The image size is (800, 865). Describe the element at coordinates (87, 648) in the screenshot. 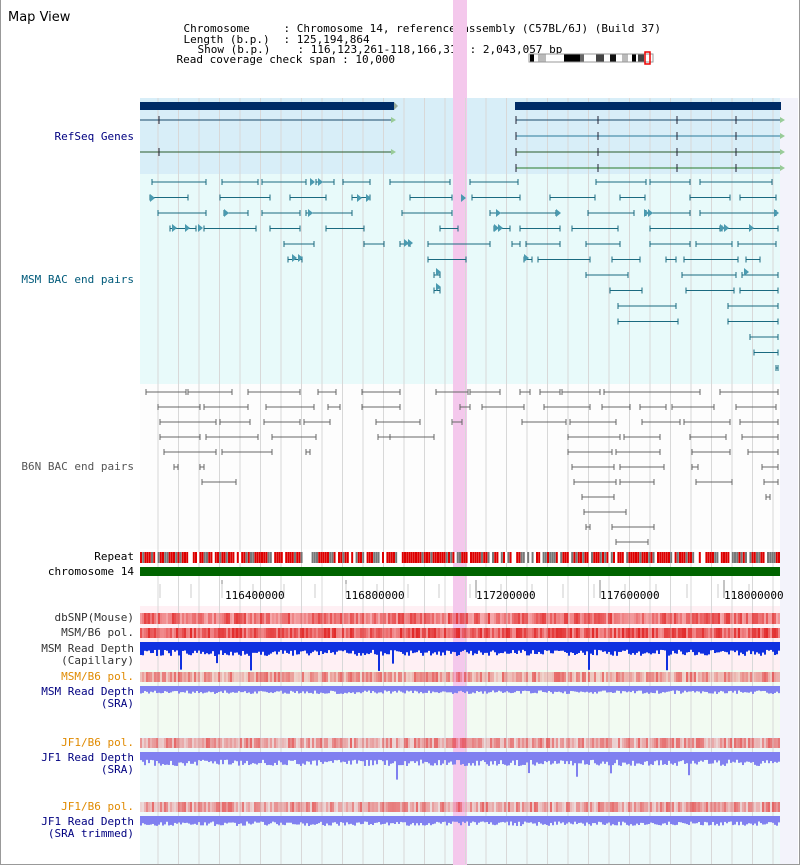

I see `track-label-msm-depth-cap-1: MSM Read Depth` at that location.